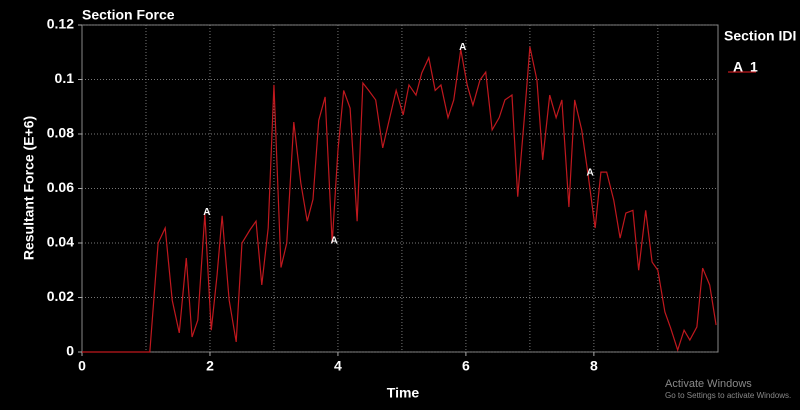 Image resolution: width=800 pixels, height=410 pixels. Describe the element at coordinates (29, 188) in the screenshot. I see `y-axis-label: Resultant Force (E+6)` at that location.